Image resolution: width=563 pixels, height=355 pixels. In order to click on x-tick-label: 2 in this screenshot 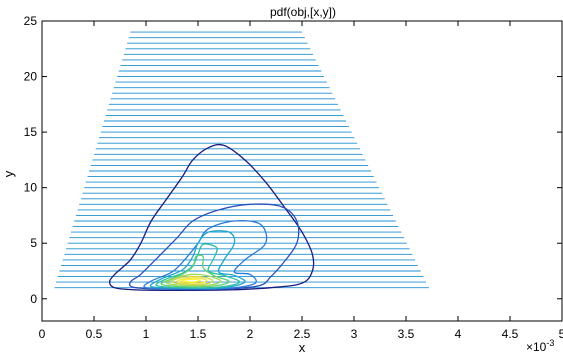, I will do `click(250, 334)`.